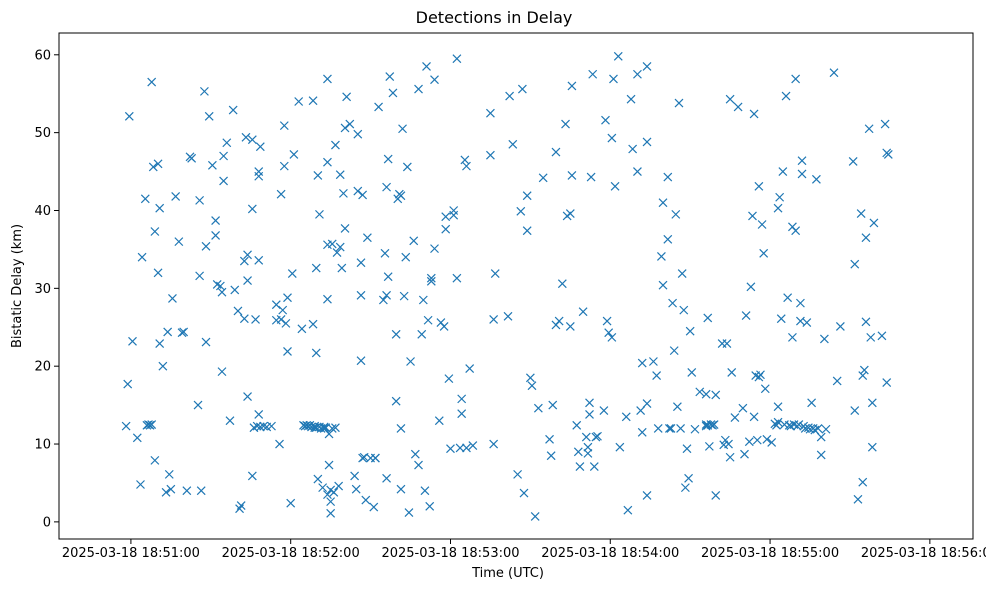 This screenshot has height=590, width=986. What do you see at coordinates (17, 286) in the screenshot?
I see `y-axis-label: Bistatic Delay (km)` at bounding box center [17, 286].